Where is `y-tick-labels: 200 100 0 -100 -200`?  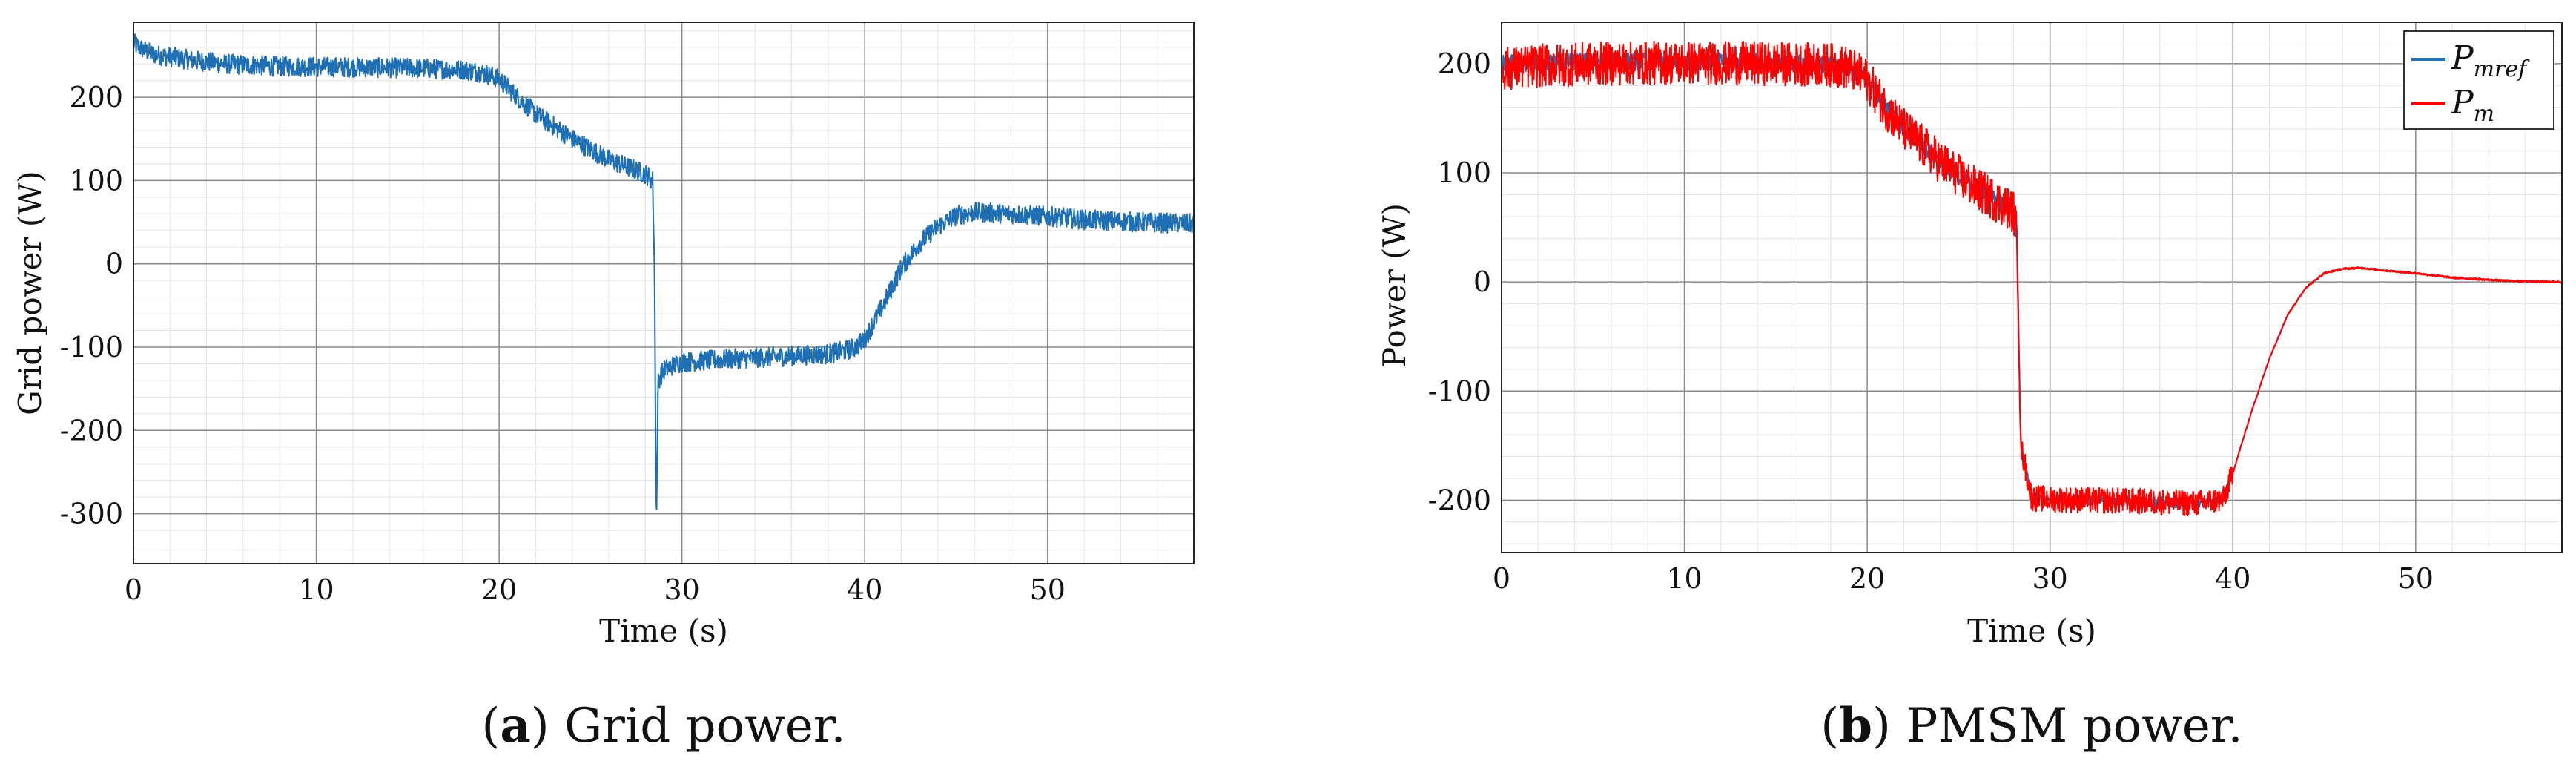
y-tick-labels: 200 100 0 -100 -200 is located at coordinates (1459, 281).